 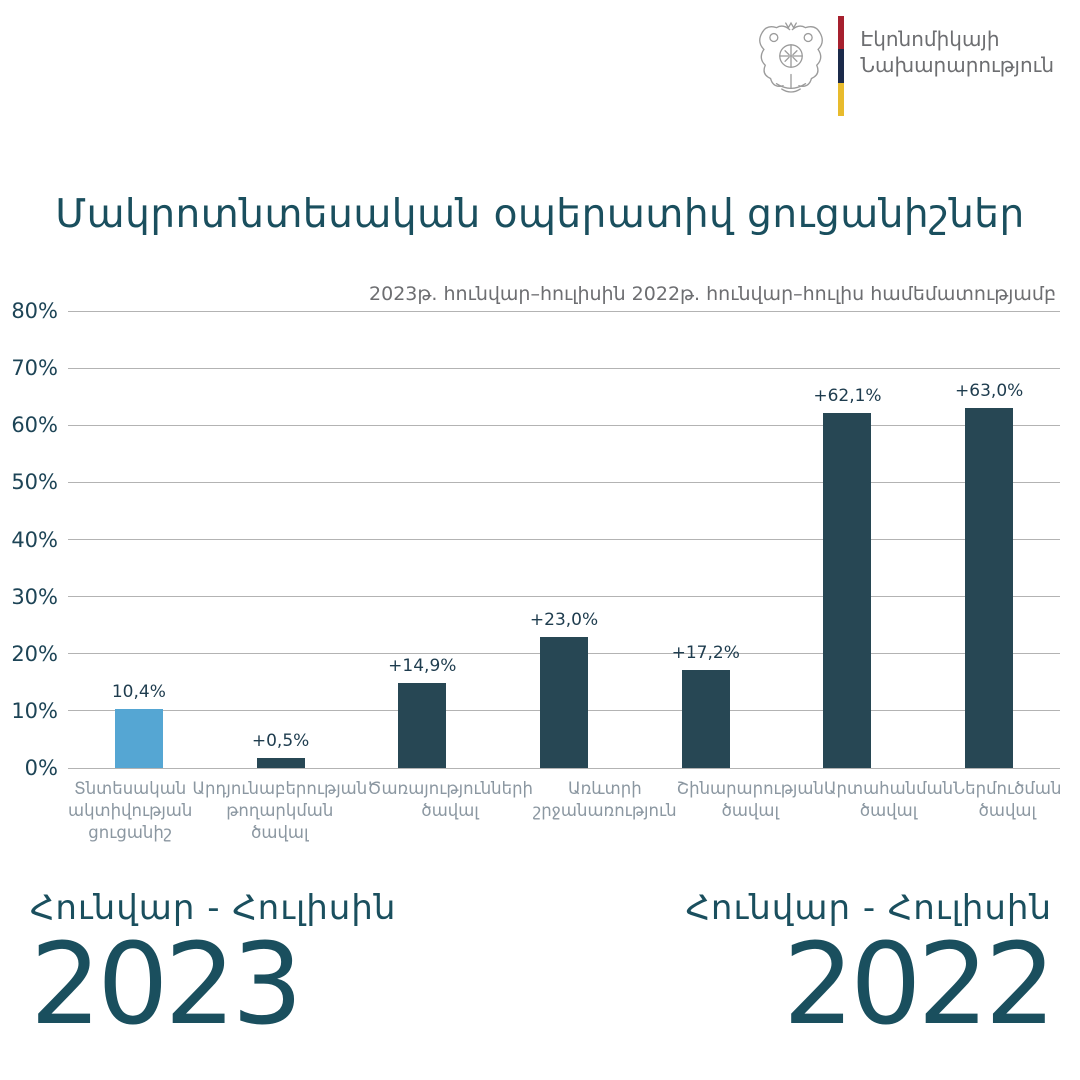 What do you see at coordinates (34, 539) in the screenshot?
I see `y-axis-tick: 40%` at bounding box center [34, 539].